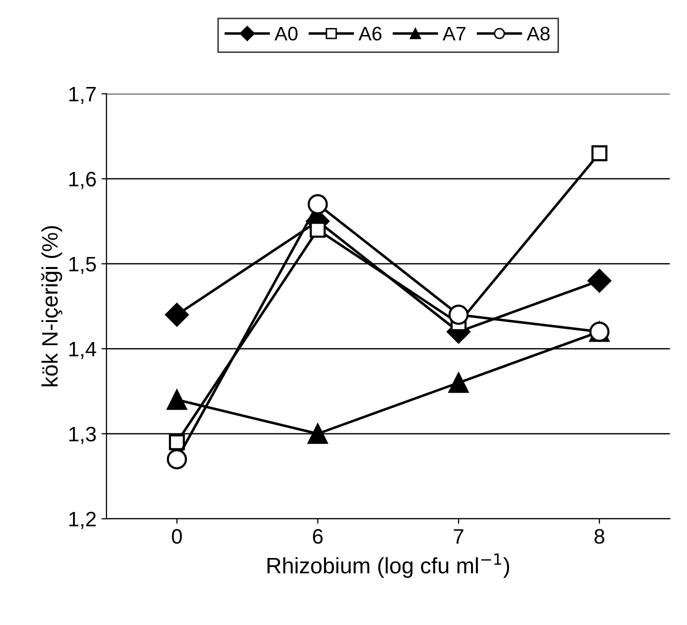  What do you see at coordinates (82, 180) in the screenshot?
I see `y-tick-label: 1,6` at bounding box center [82, 180].